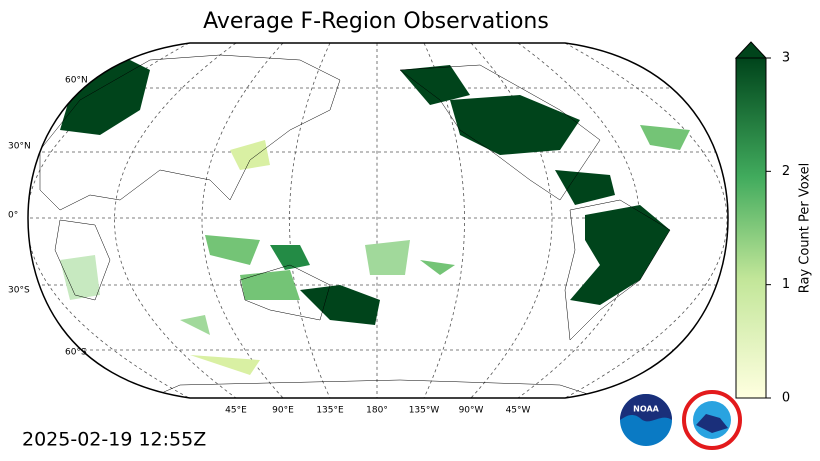  Describe the element at coordinates (376, 21) in the screenshot. I see `title: Average F-Region Observations` at that location.